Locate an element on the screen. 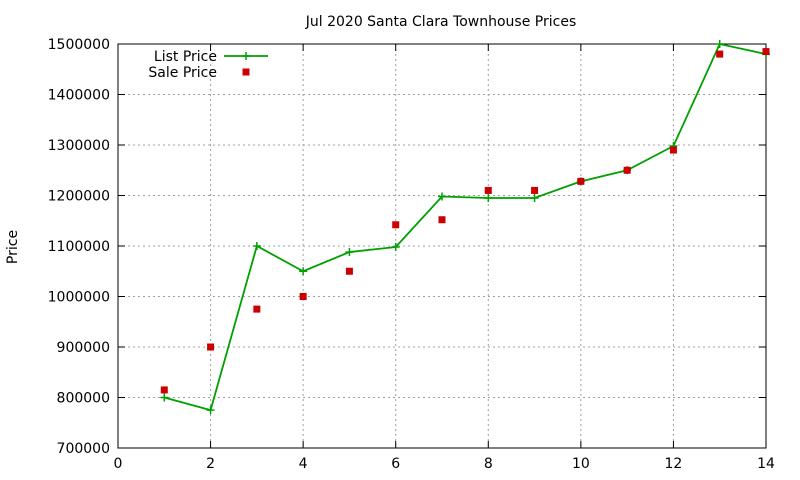  y-tick-label: 1300000 is located at coordinates (79, 146).